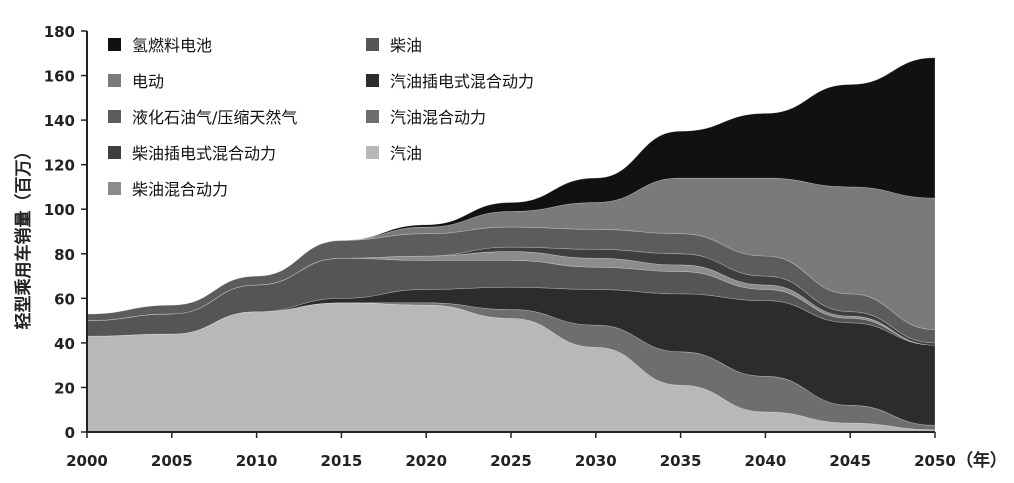 The height and width of the screenshot is (483, 1014). What do you see at coordinates (148, 81) in the screenshot?
I see `legend-label: 电动` at bounding box center [148, 81].